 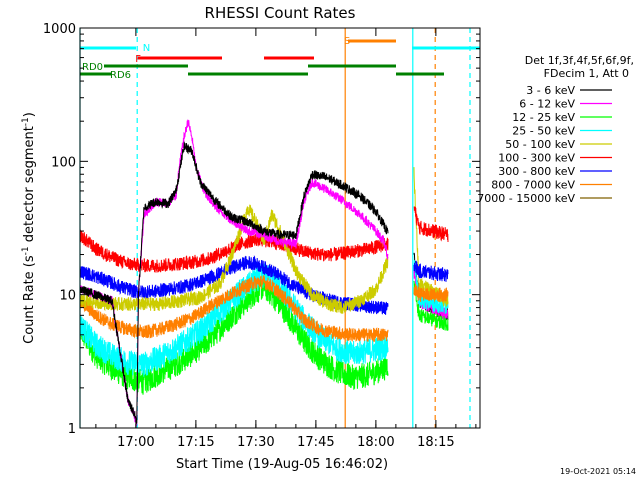 I want to click on chart-title: RHESSI Count Rates, so click(x=280, y=13).